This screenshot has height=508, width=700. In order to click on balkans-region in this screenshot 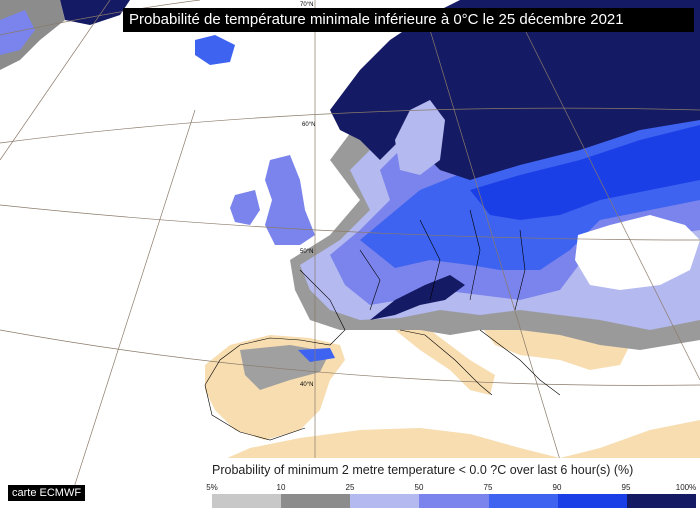, I will do `click(555, 344)`.